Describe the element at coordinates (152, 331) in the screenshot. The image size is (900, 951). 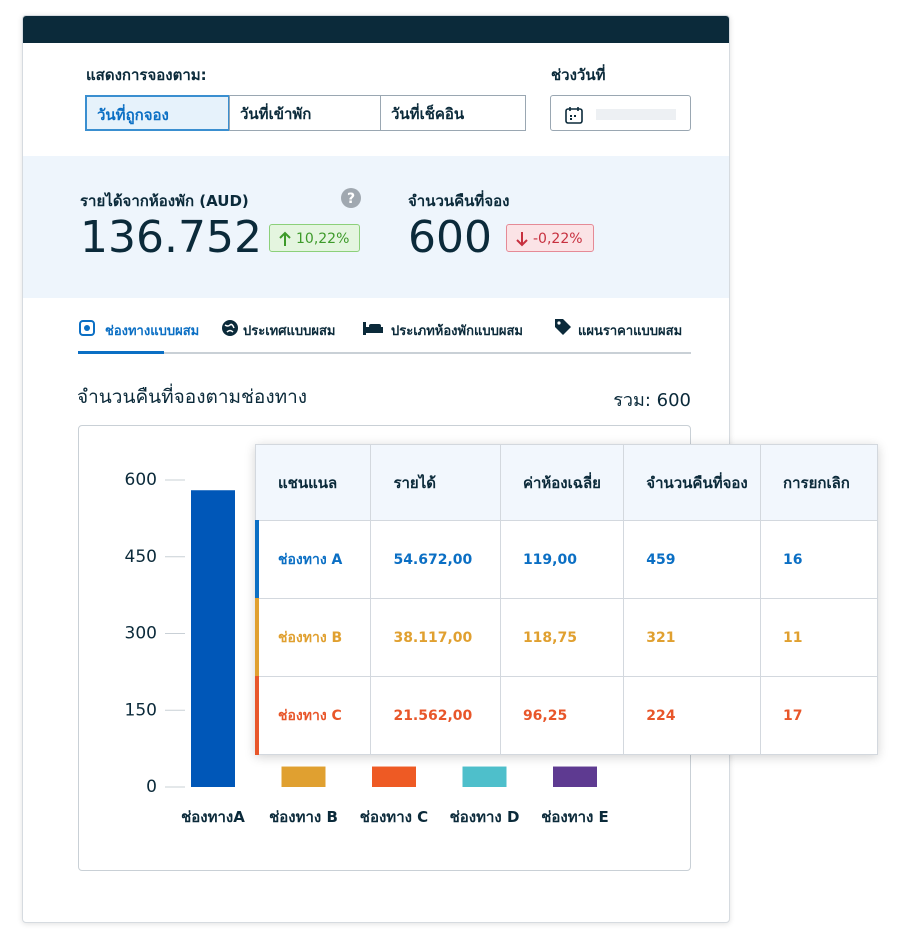
I see `tab: ช่องทางแบบผสม` at that location.